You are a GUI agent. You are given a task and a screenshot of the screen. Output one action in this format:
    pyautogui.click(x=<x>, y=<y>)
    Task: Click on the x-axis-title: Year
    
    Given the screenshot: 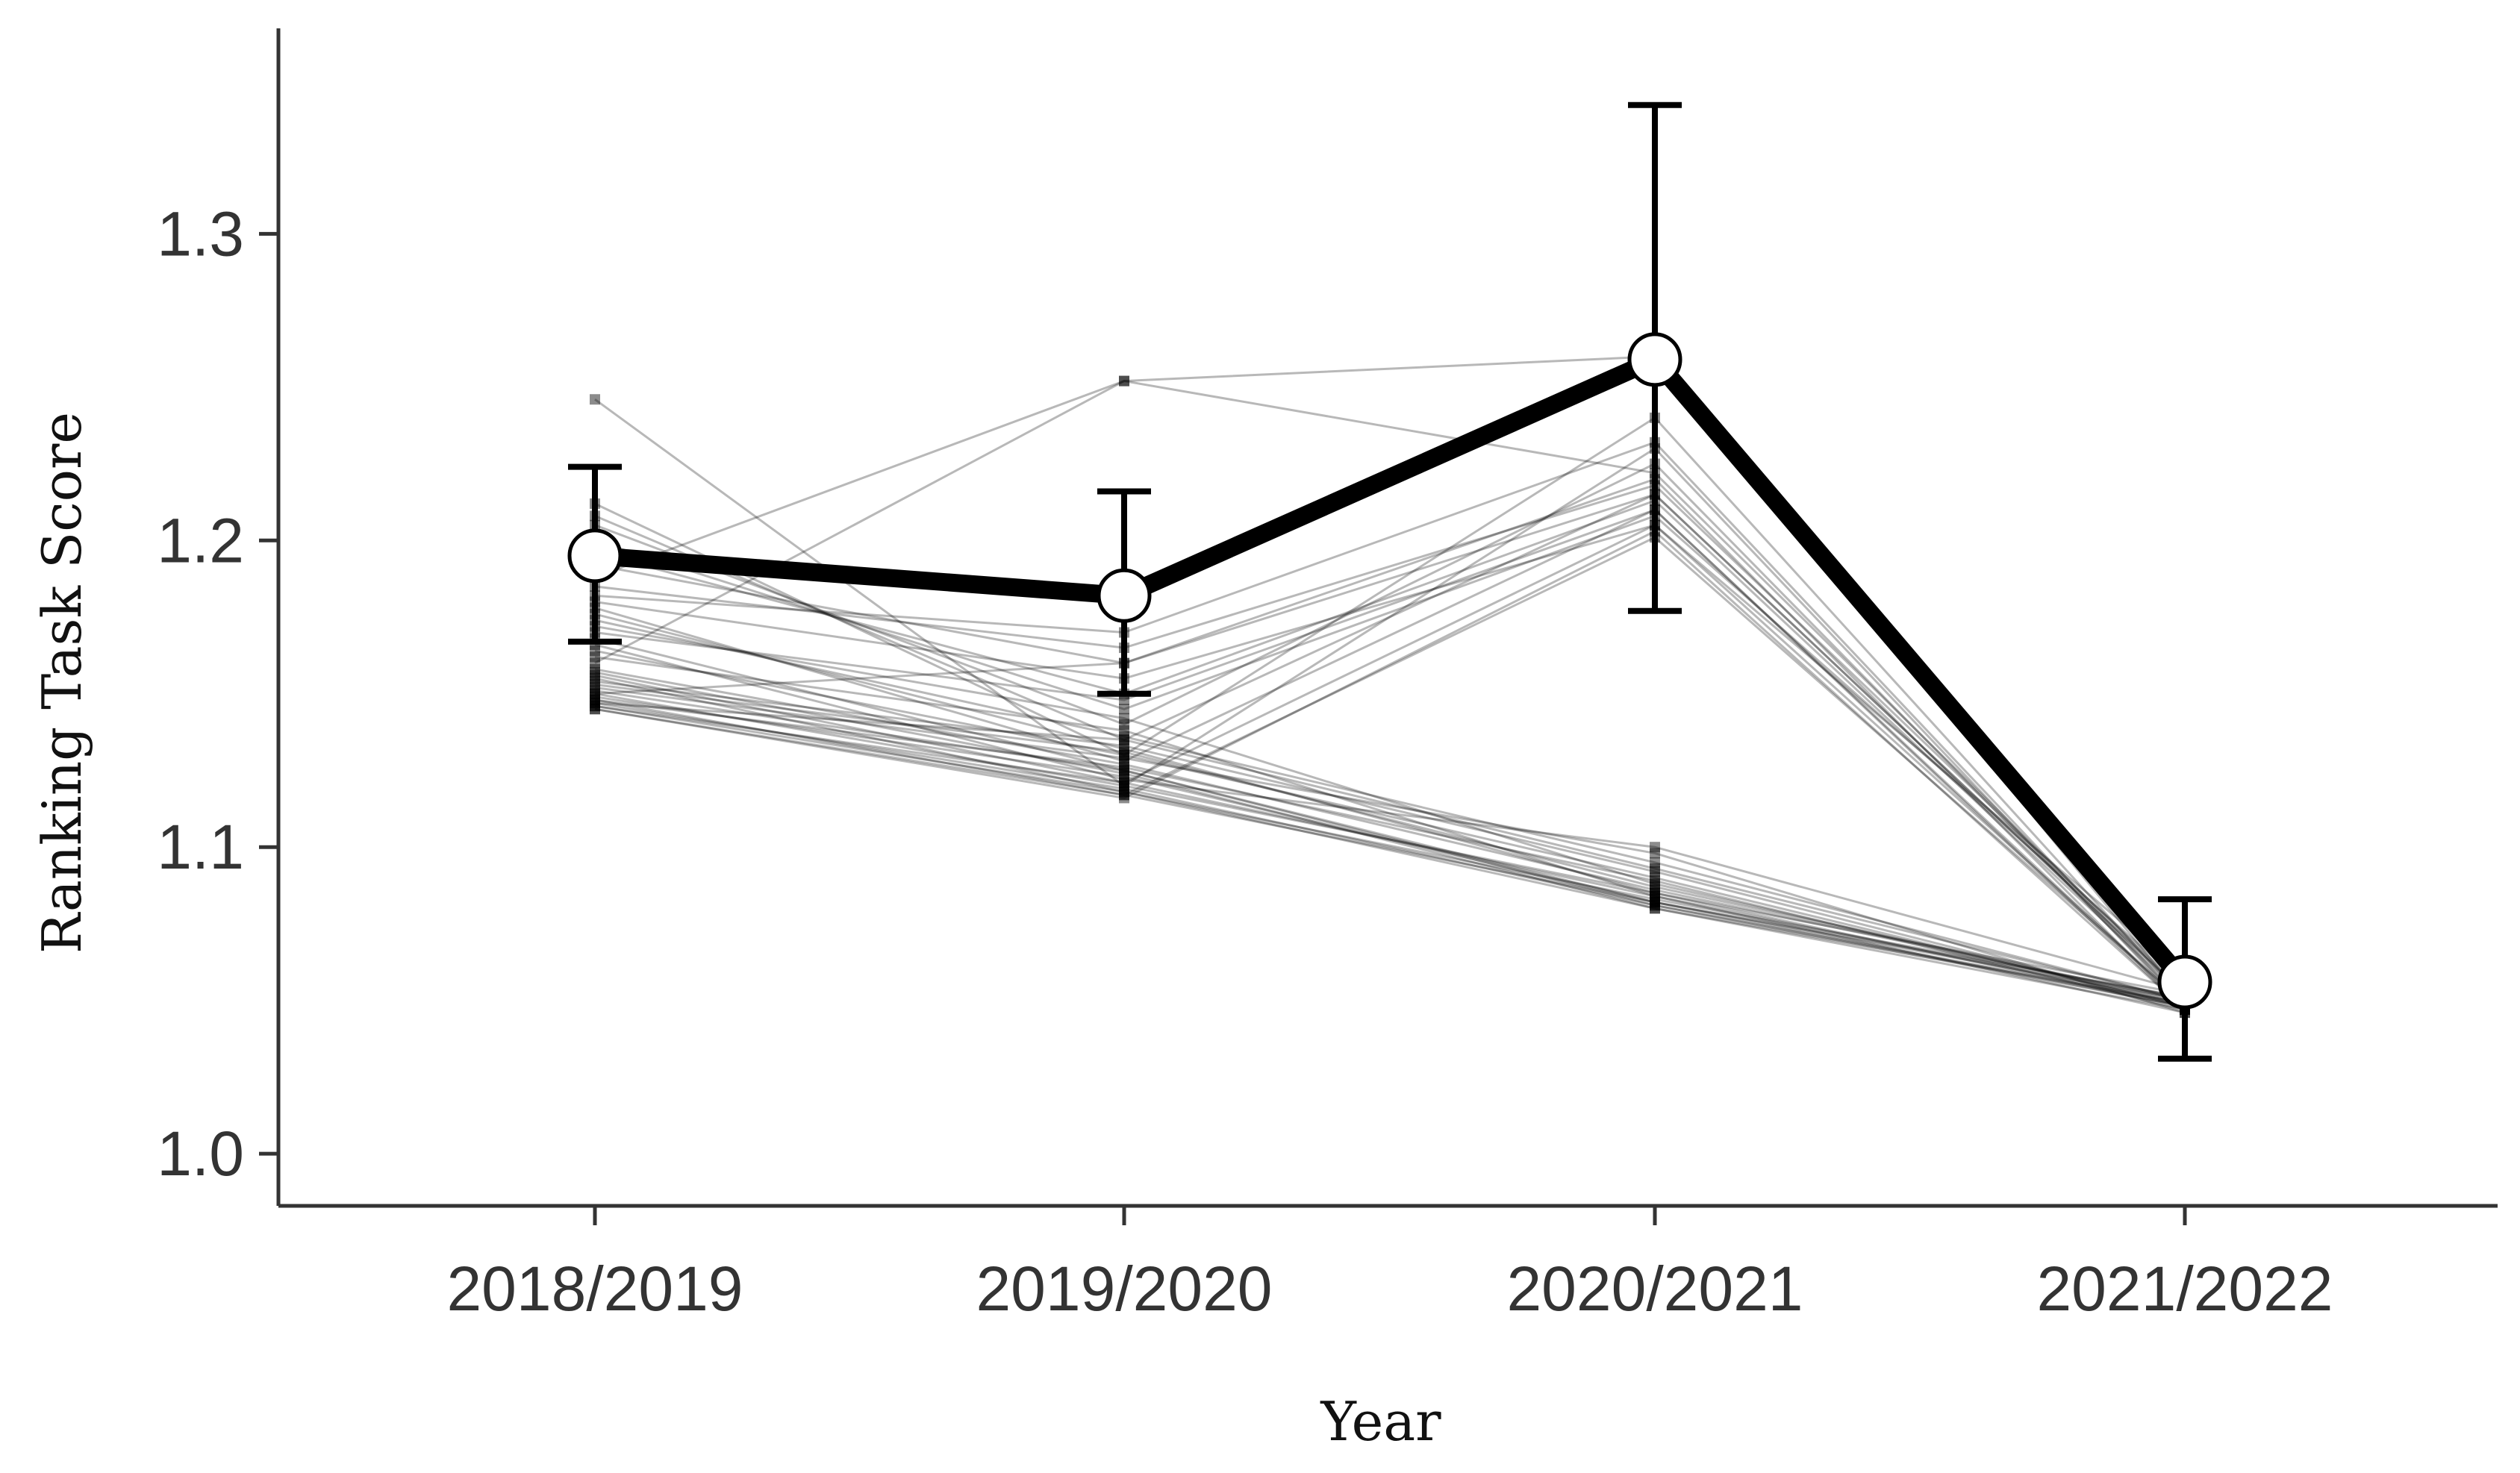 What is the action you would take?
    pyautogui.click(x=1380, y=1421)
    